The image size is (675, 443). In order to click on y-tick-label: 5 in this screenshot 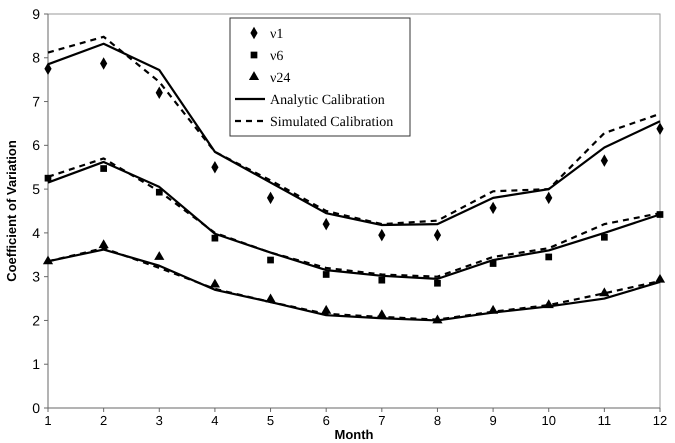, I will do `click(36, 189)`.